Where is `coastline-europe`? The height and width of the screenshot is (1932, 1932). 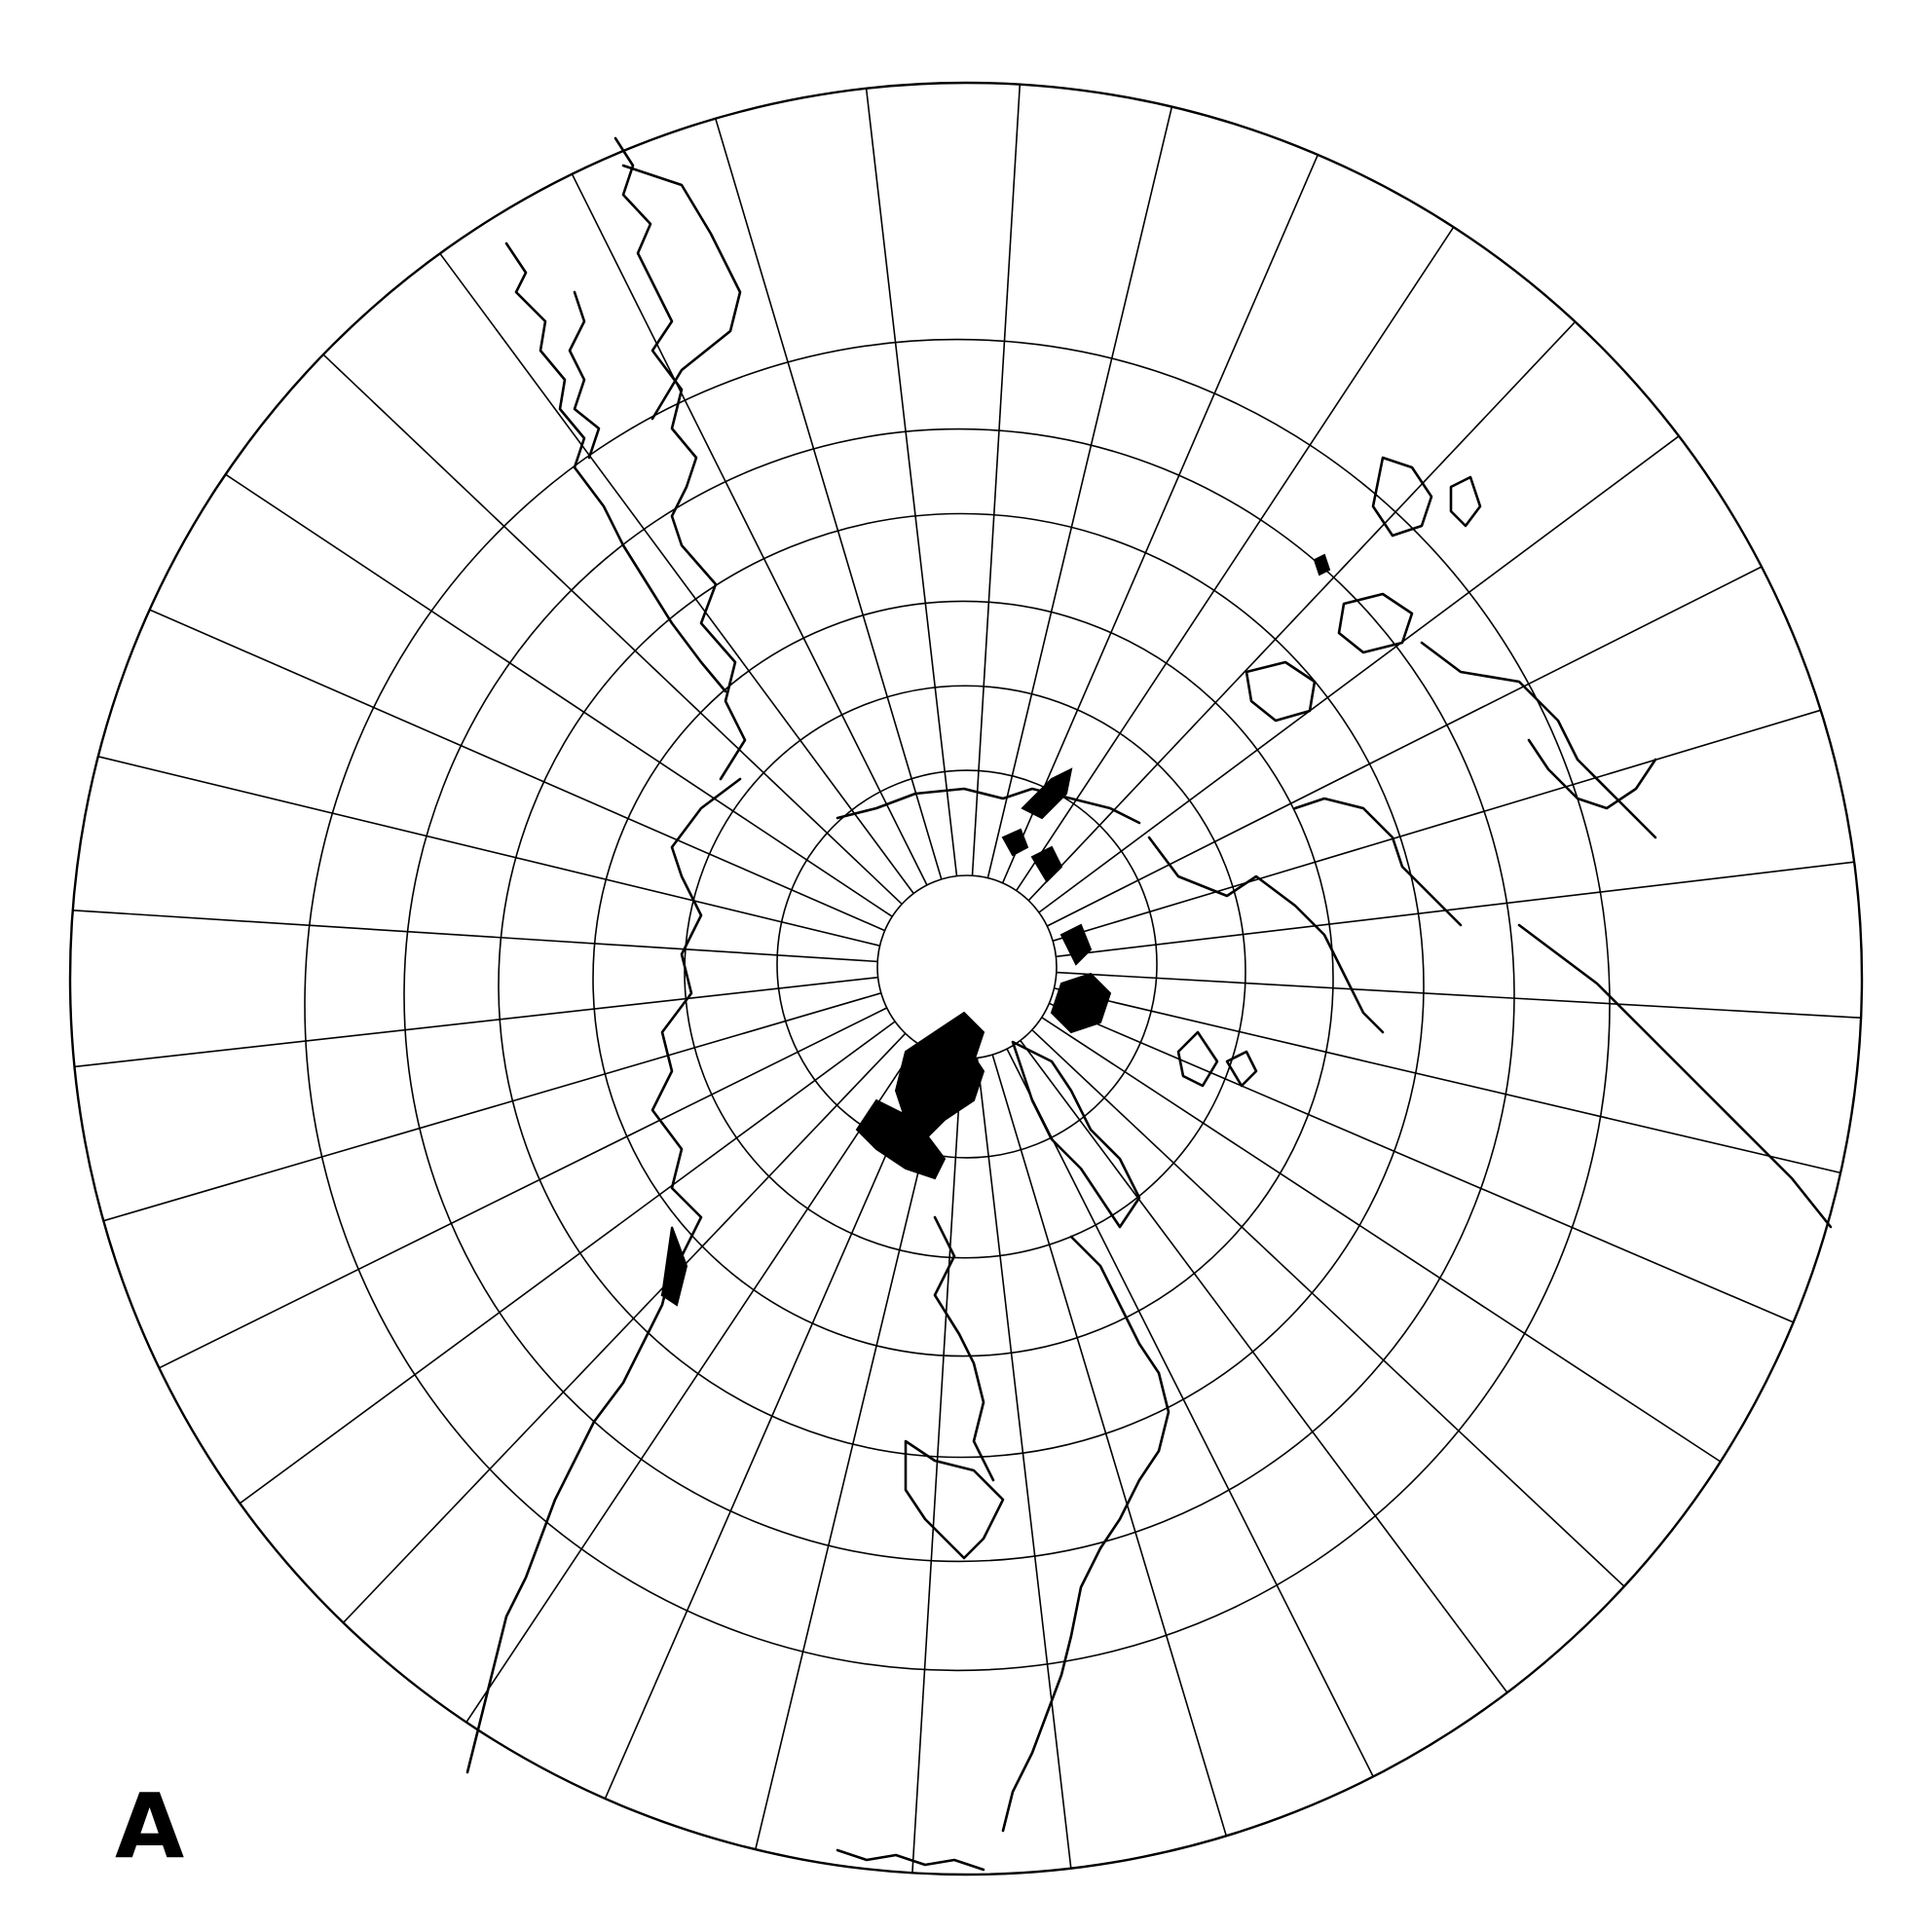
coastline-europe is located at coordinates (1378, 862).